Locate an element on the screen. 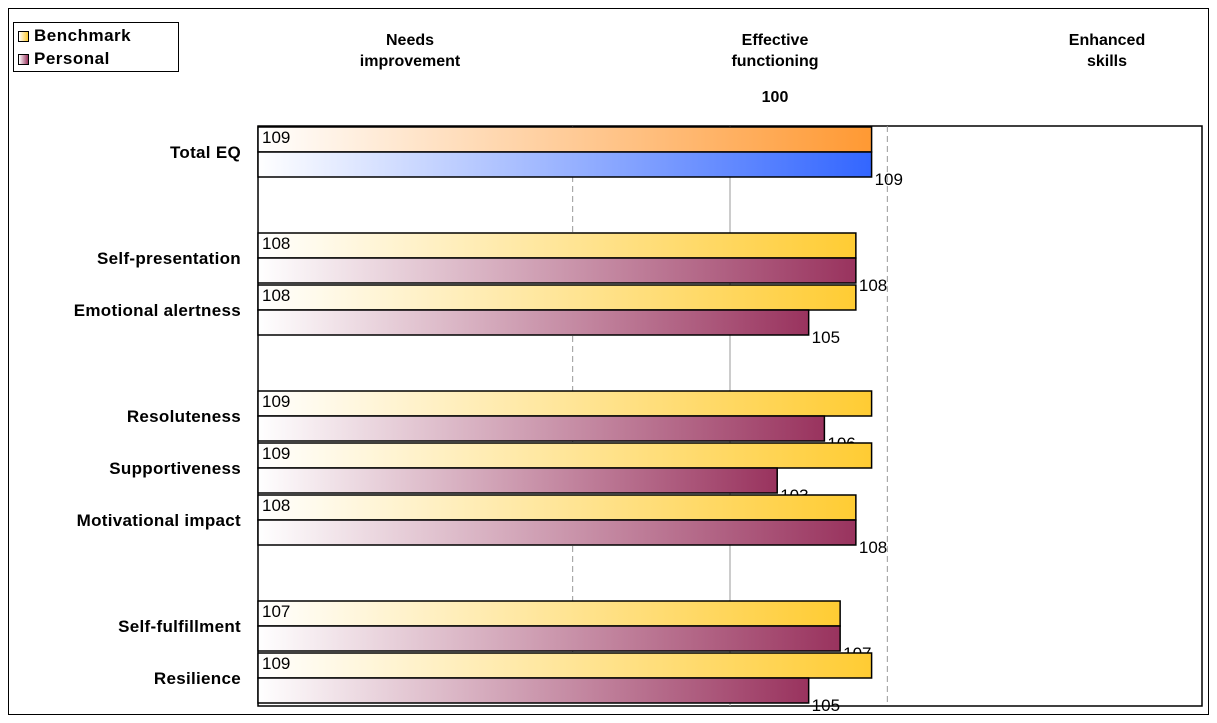 The width and height of the screenshot is (1217, 723). value-label-benchmark-4: 109 is located at coordinates (276, 453).